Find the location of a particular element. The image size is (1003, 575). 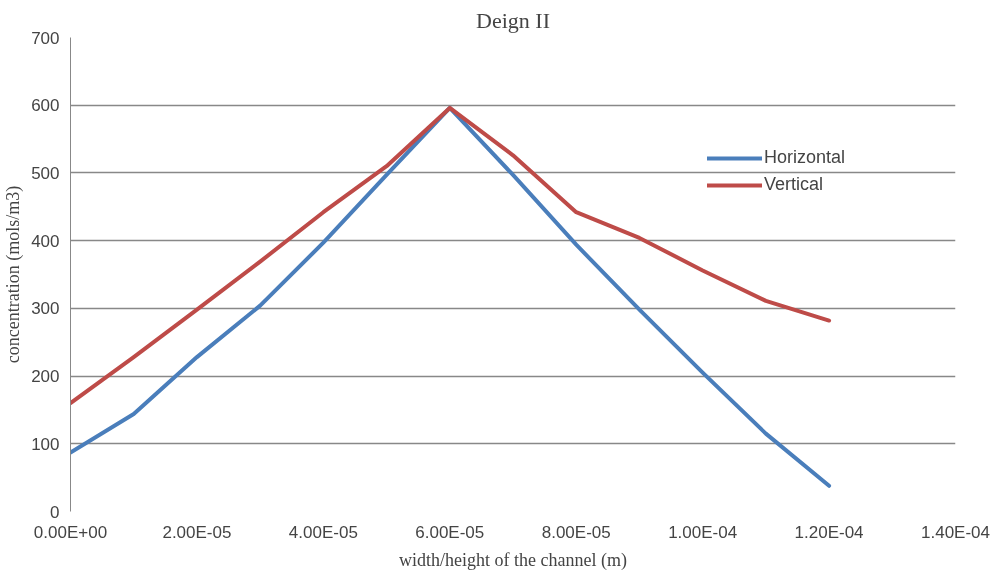

y-tick-label: 700 is located at coordinates (45, 38).